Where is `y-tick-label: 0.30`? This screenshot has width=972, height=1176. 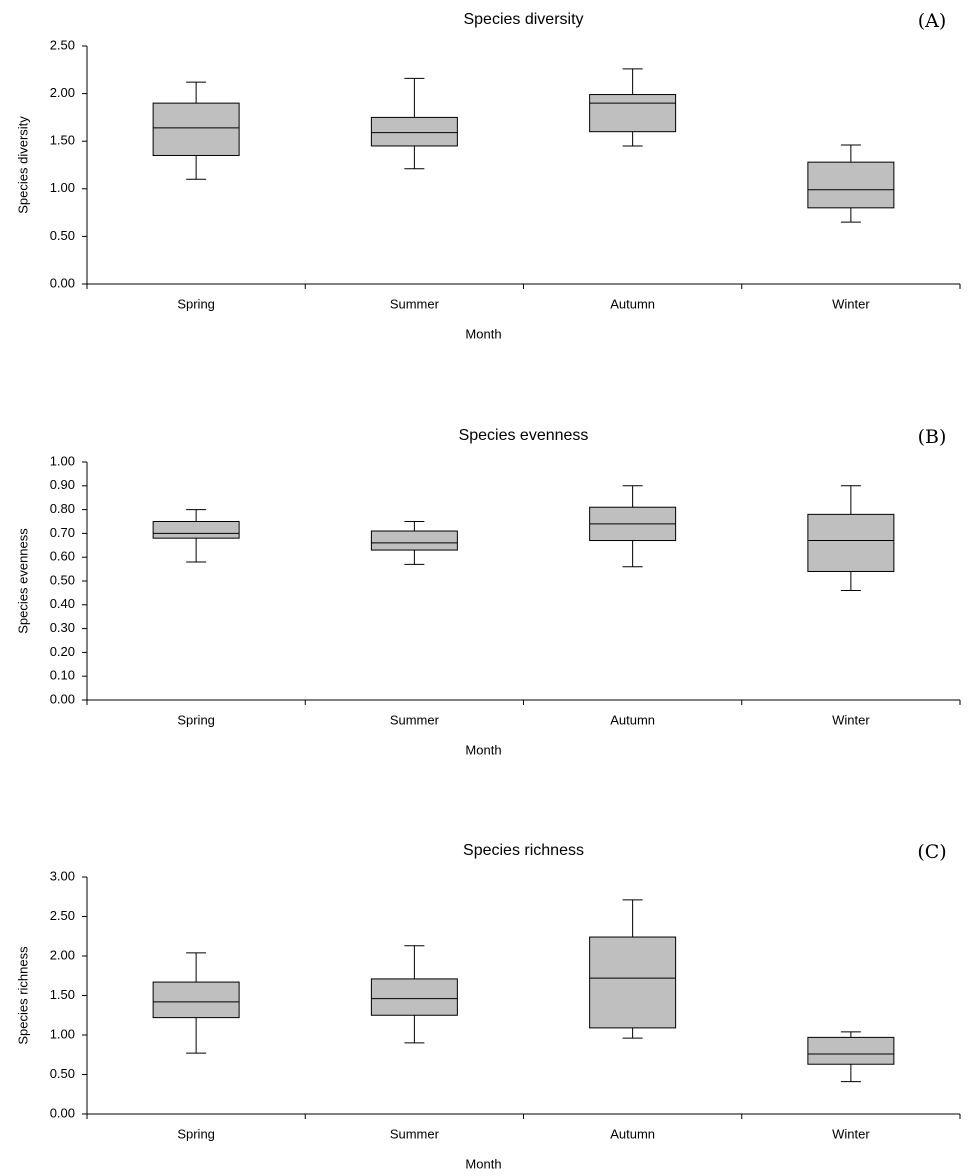
y-tick-label: 0.30 is located at coordinates (62, 627).